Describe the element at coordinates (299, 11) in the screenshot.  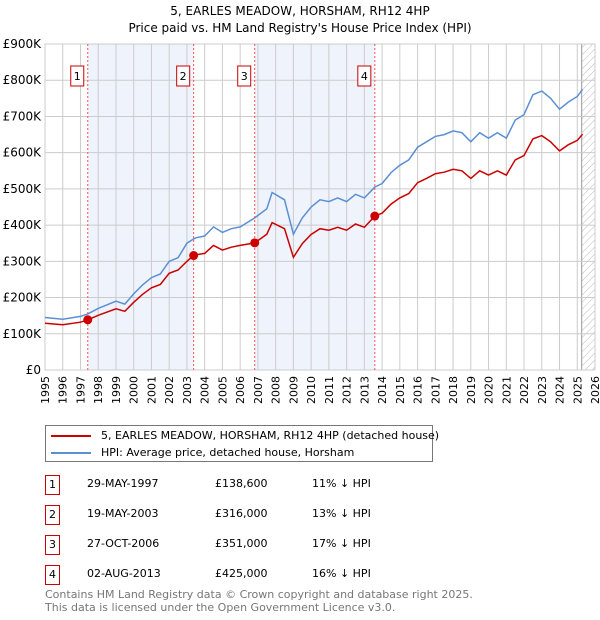
I see `chart-title: 5, EARLES MEADOW, HORSHAM, RH12 4HP` at that location.